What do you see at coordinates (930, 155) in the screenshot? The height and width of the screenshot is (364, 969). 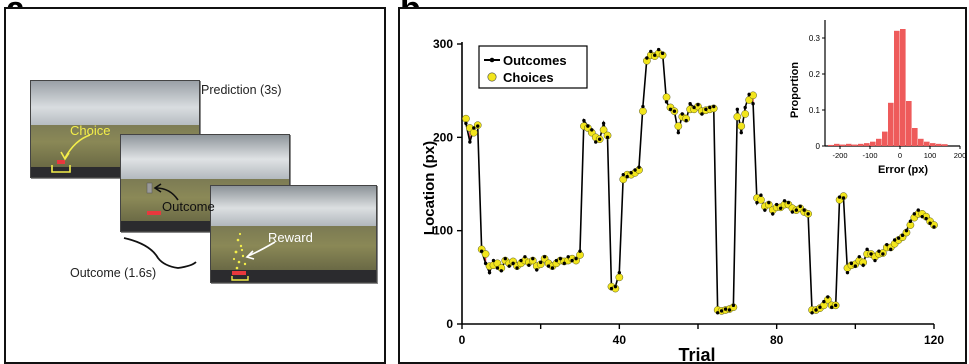 I see `inset-x-tick-label: 100` at bounding box center [930, 155].